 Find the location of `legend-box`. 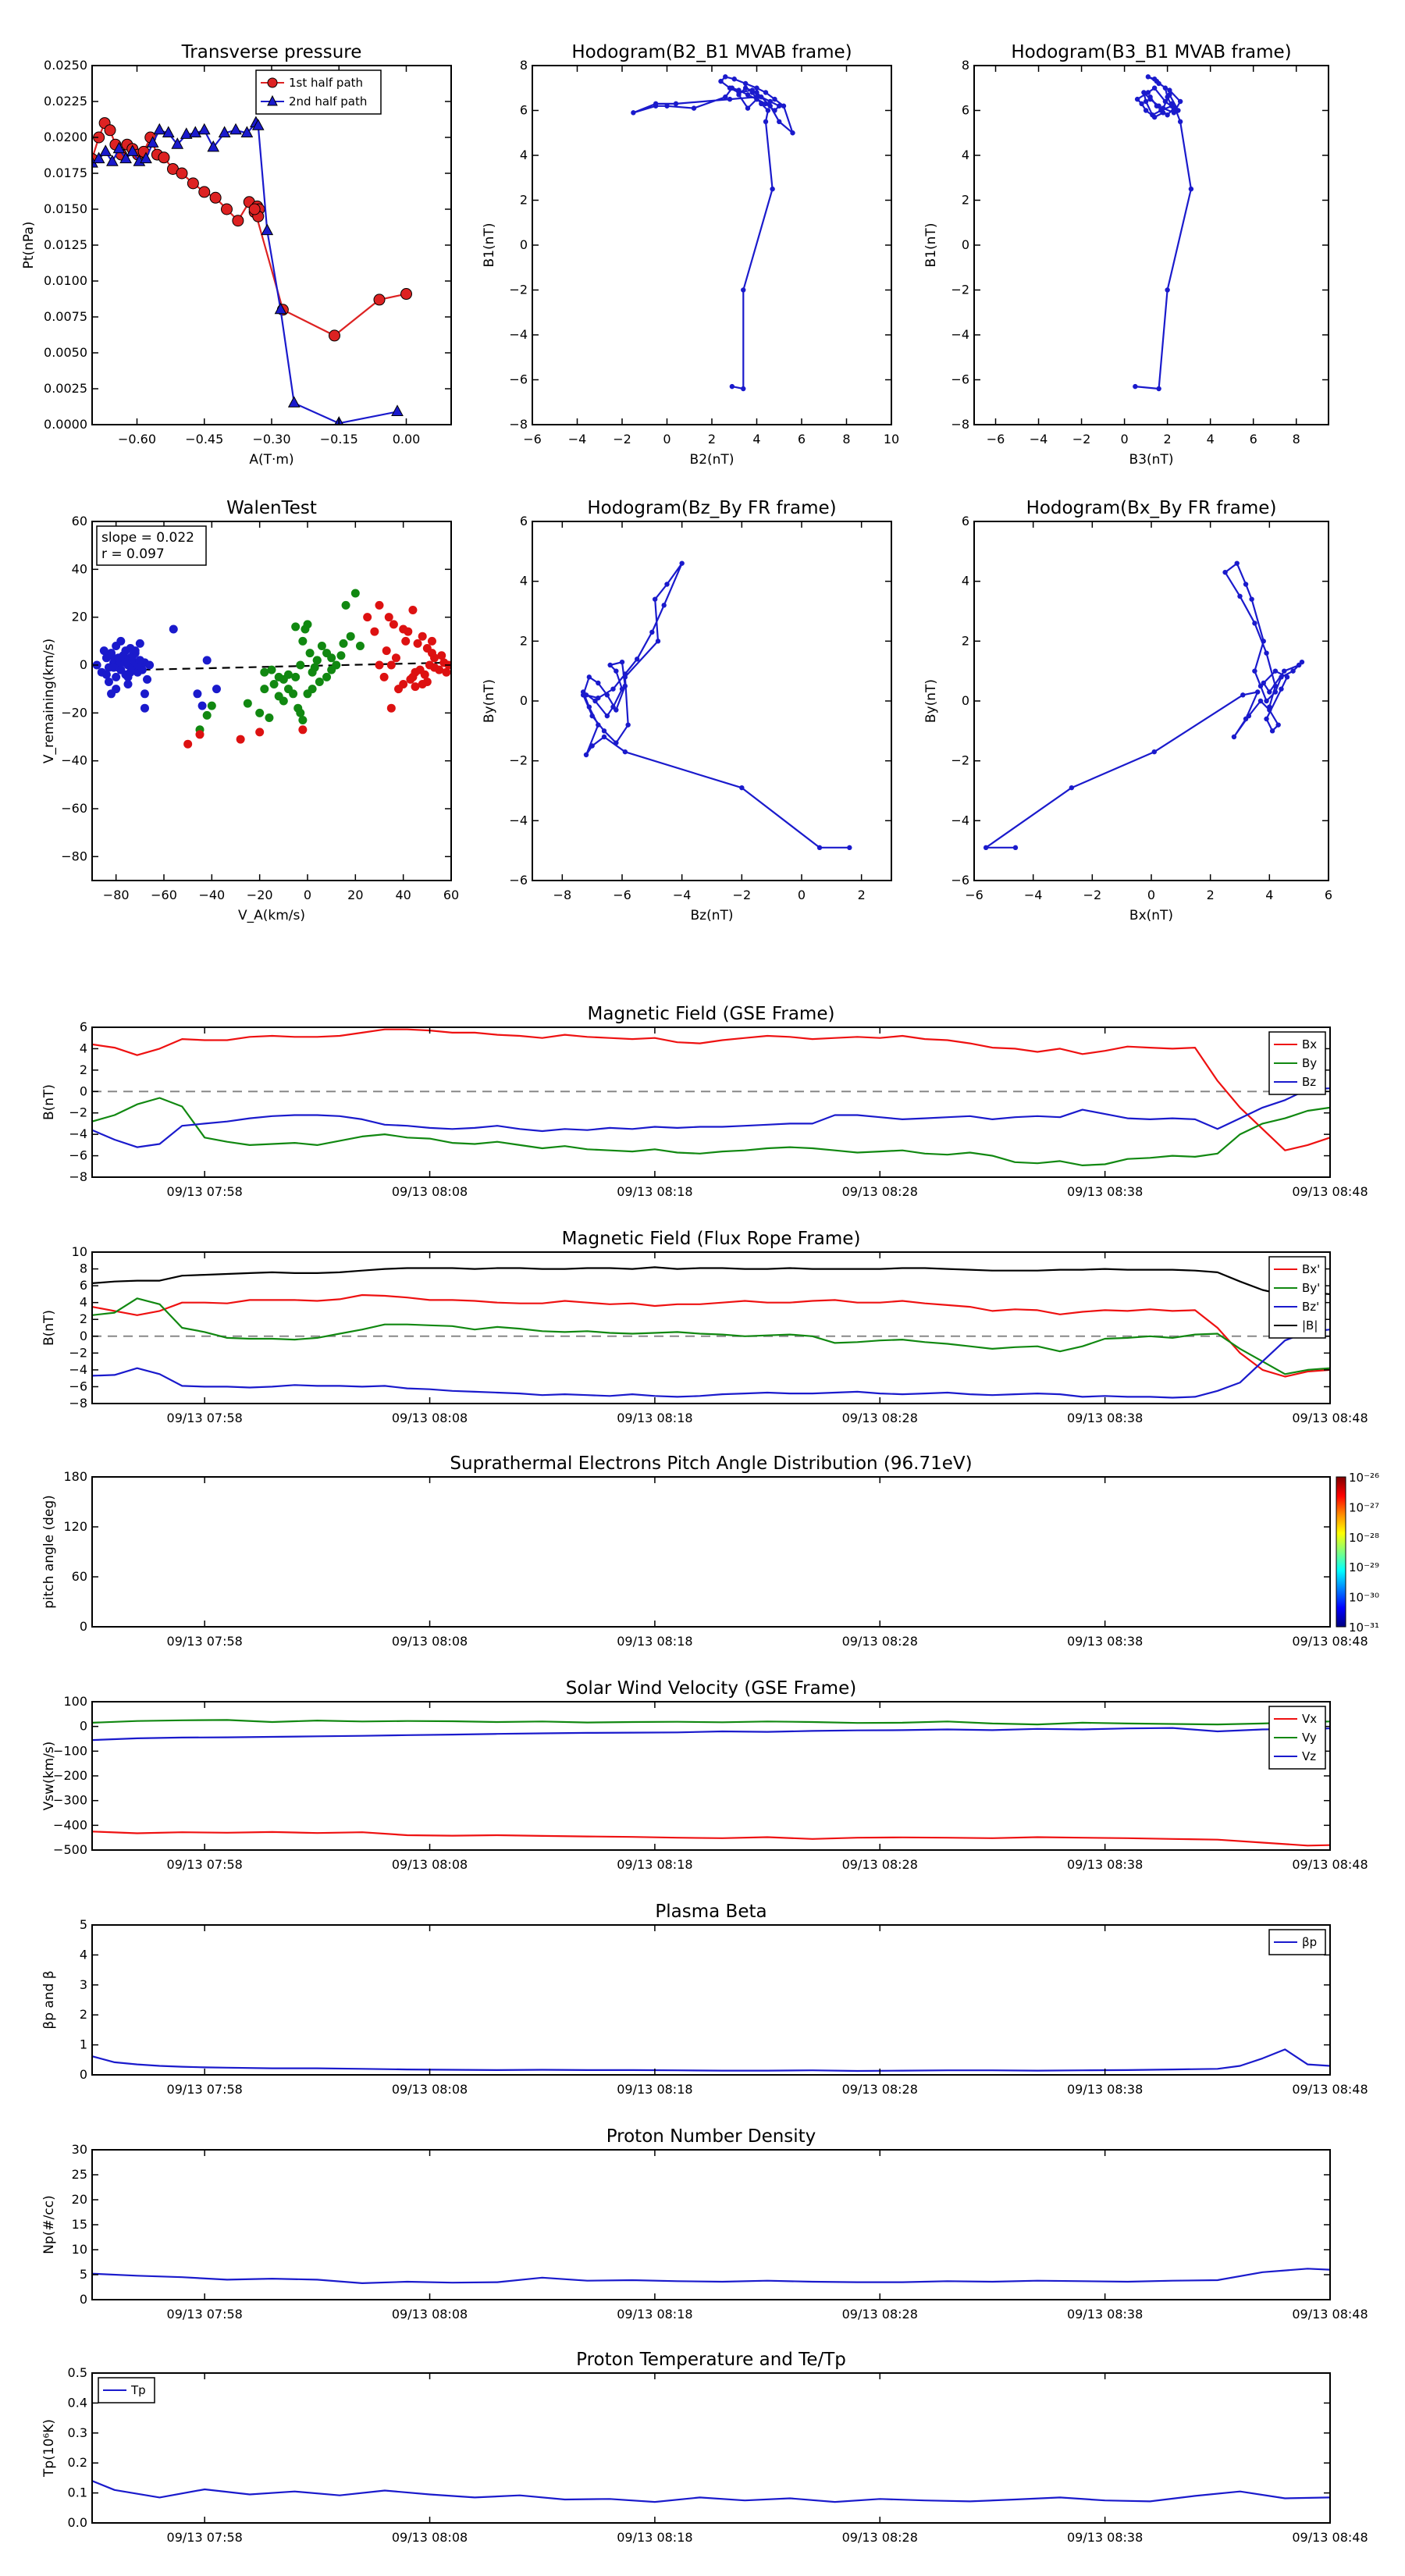

legend-box is located at coordinates (319, 92).